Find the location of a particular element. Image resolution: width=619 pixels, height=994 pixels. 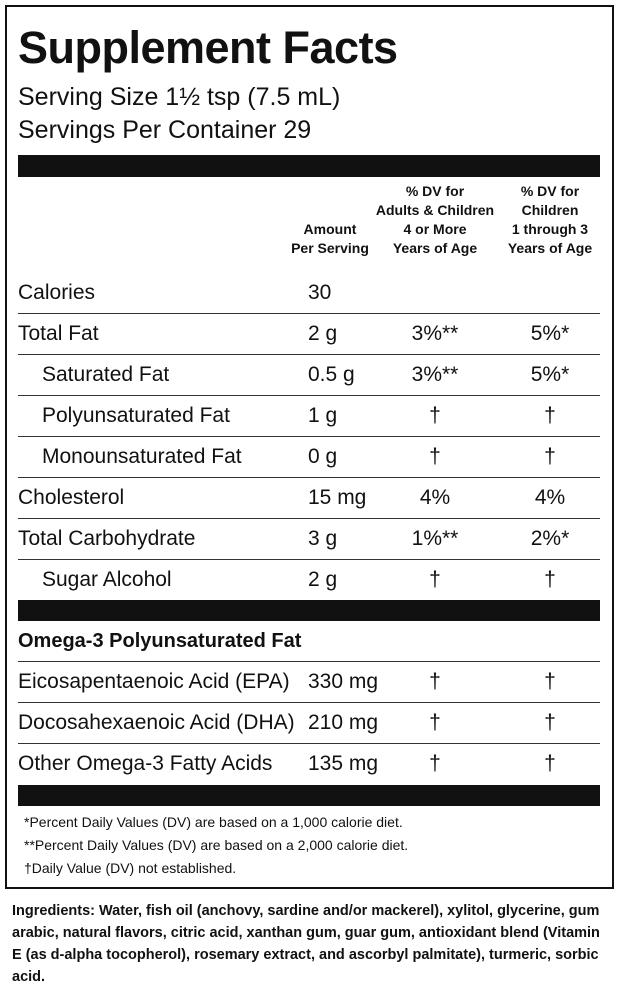

column-header: Adults & Children is located at coordinates (435, 210).